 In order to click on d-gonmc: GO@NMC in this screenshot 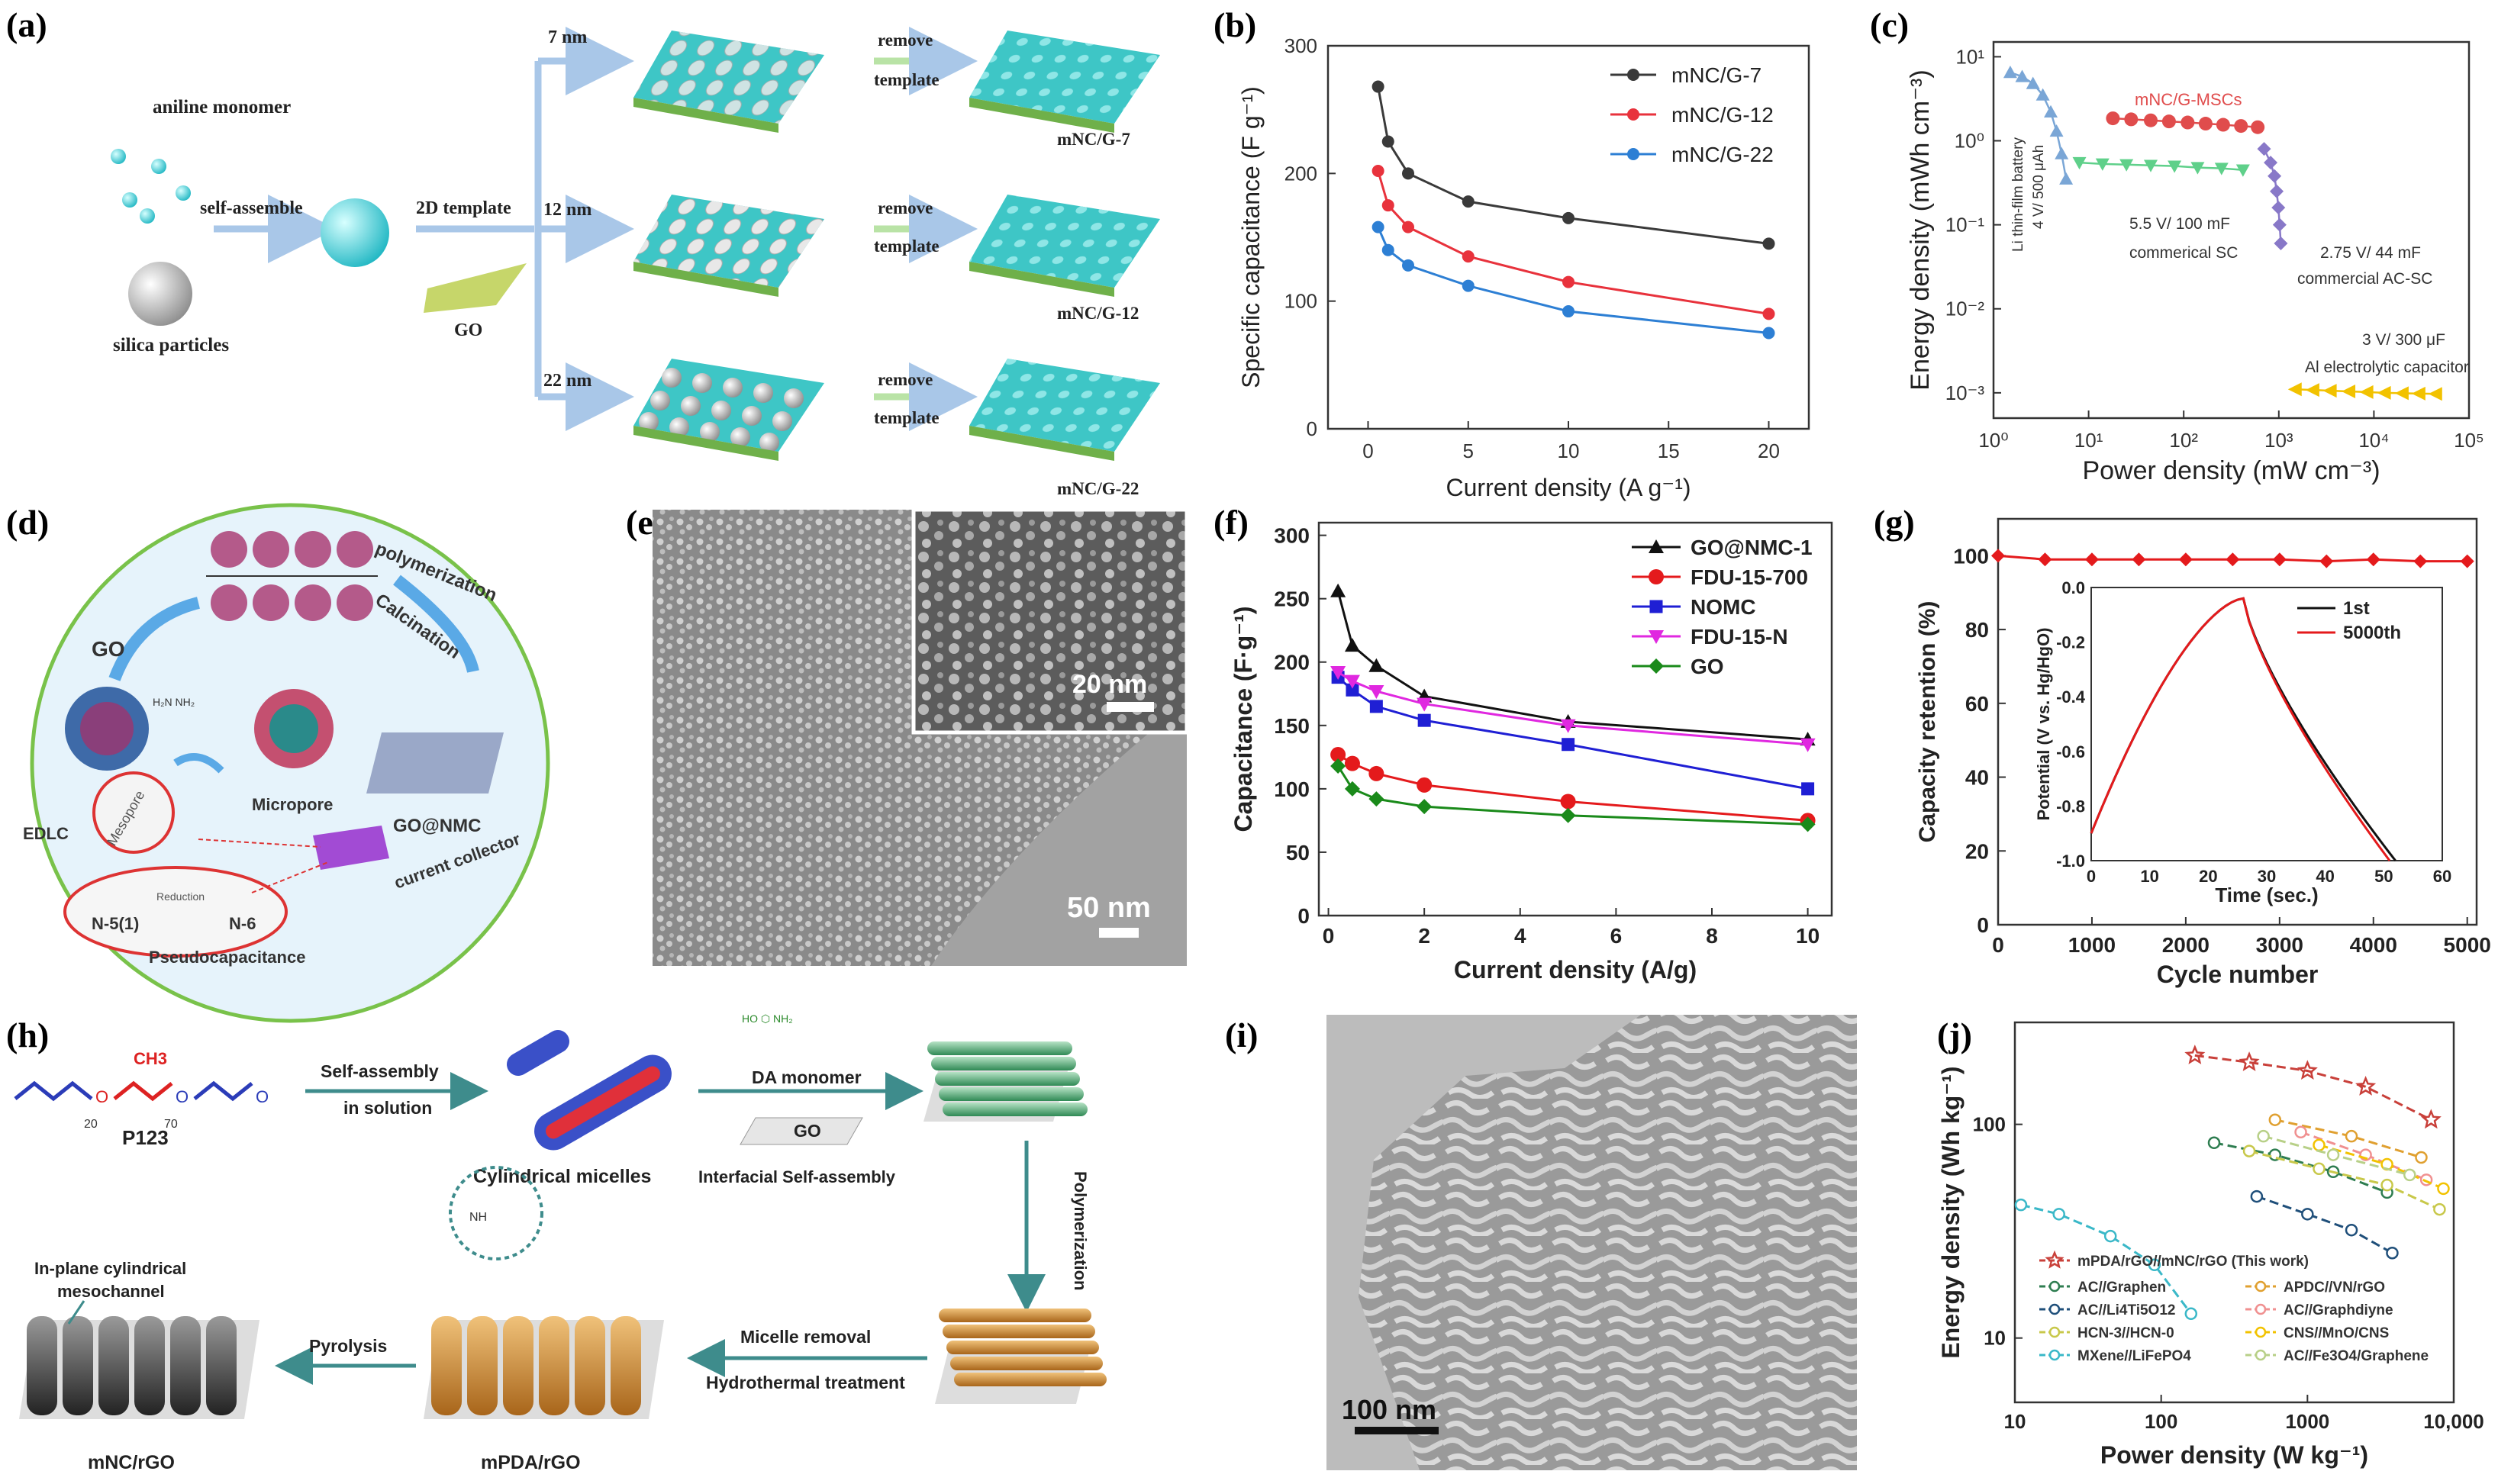, I will do `click(437, 826)`.